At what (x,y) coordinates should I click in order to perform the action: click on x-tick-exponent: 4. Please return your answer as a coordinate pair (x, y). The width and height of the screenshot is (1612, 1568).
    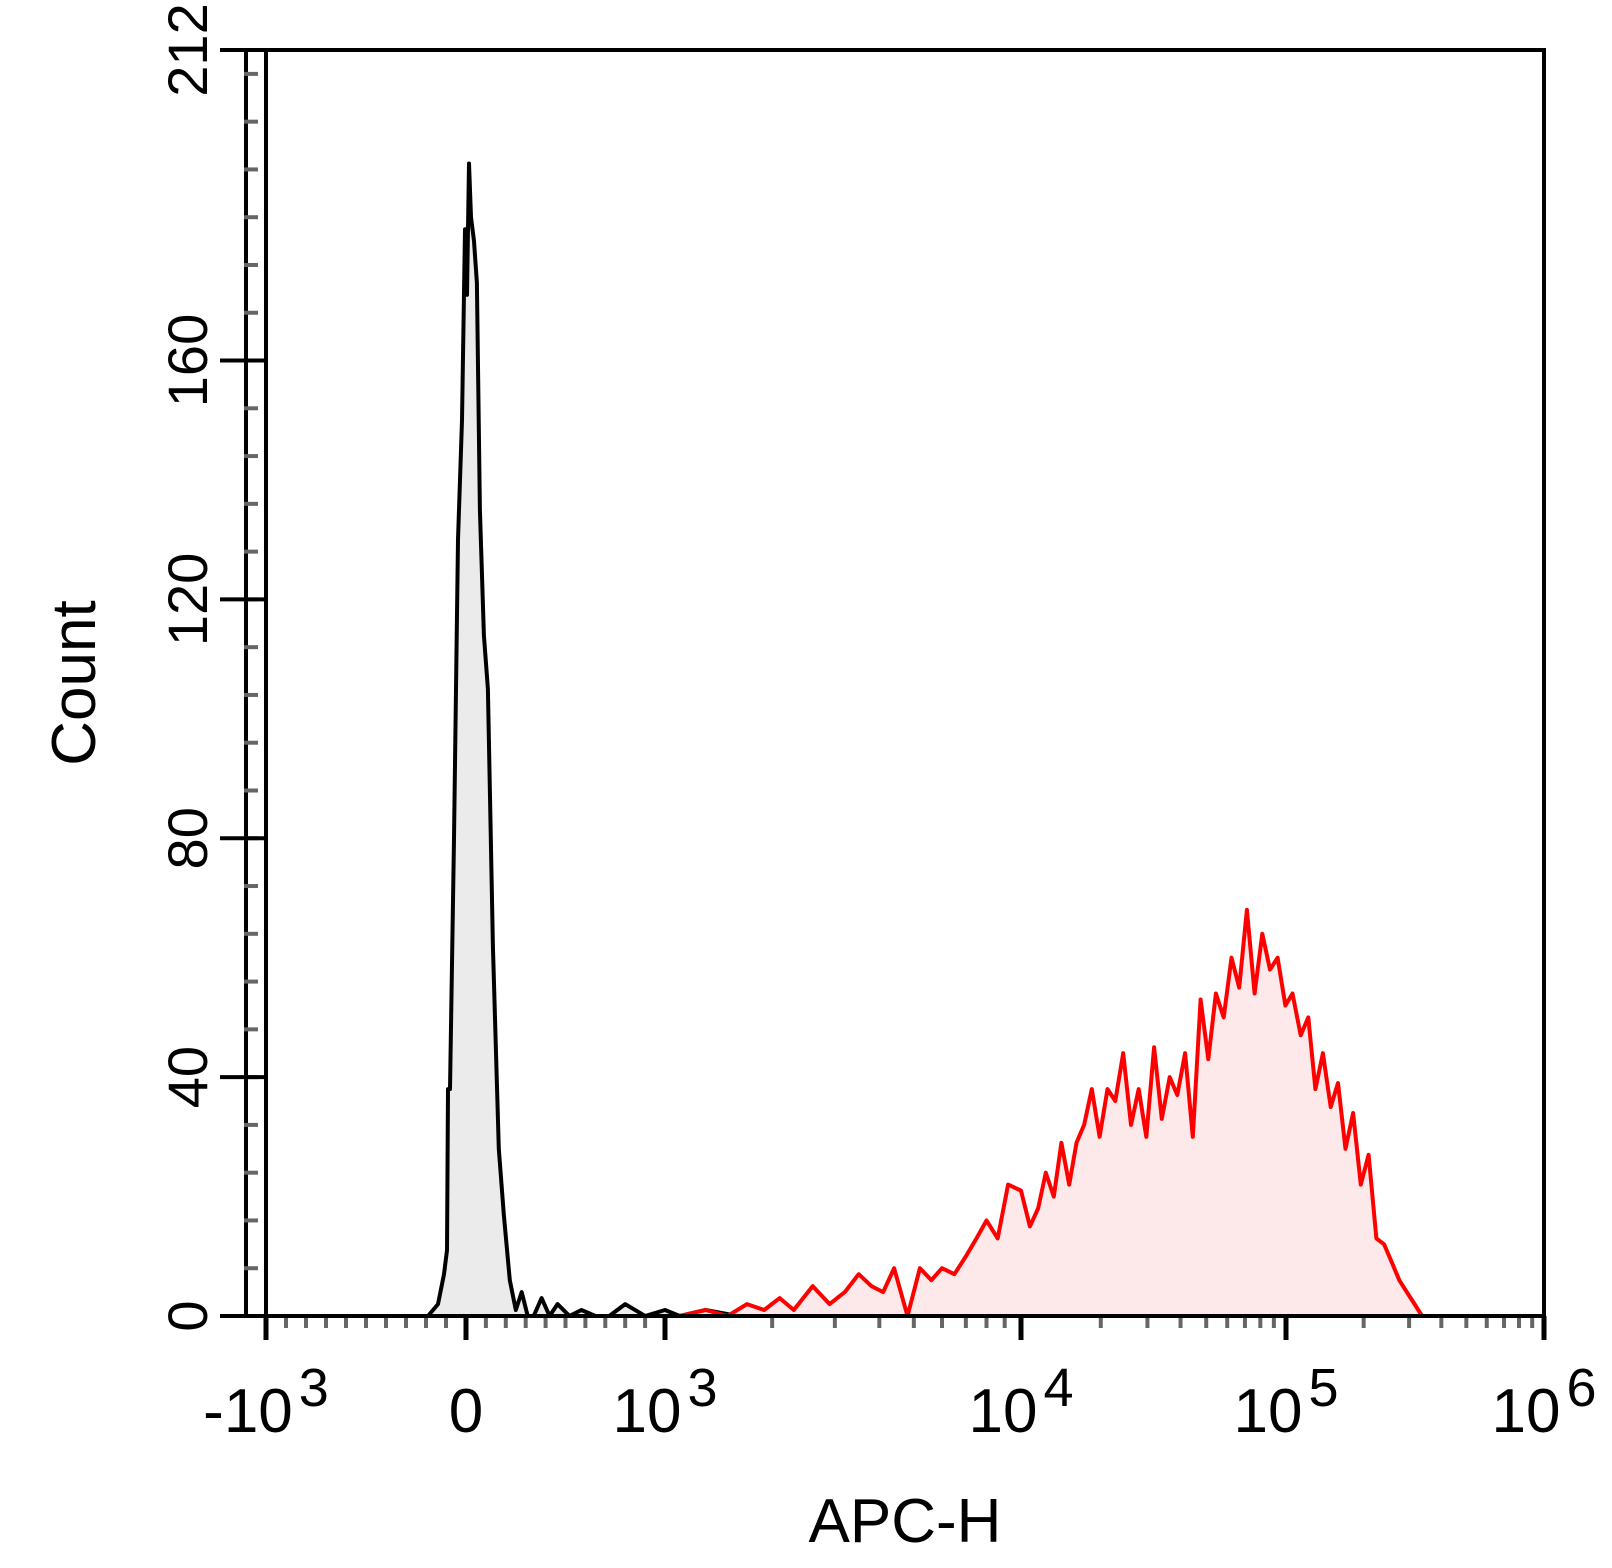
    Looking at the image, I should click on (1058, 1388).